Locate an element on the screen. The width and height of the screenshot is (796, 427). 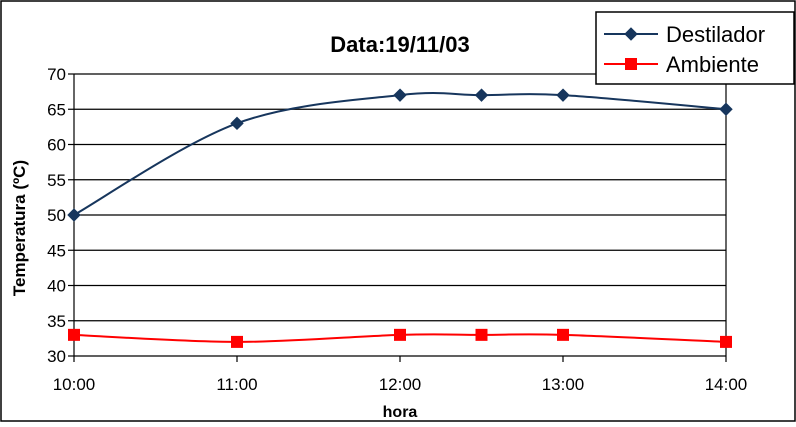
series-line is located at coordinates (400, 338).